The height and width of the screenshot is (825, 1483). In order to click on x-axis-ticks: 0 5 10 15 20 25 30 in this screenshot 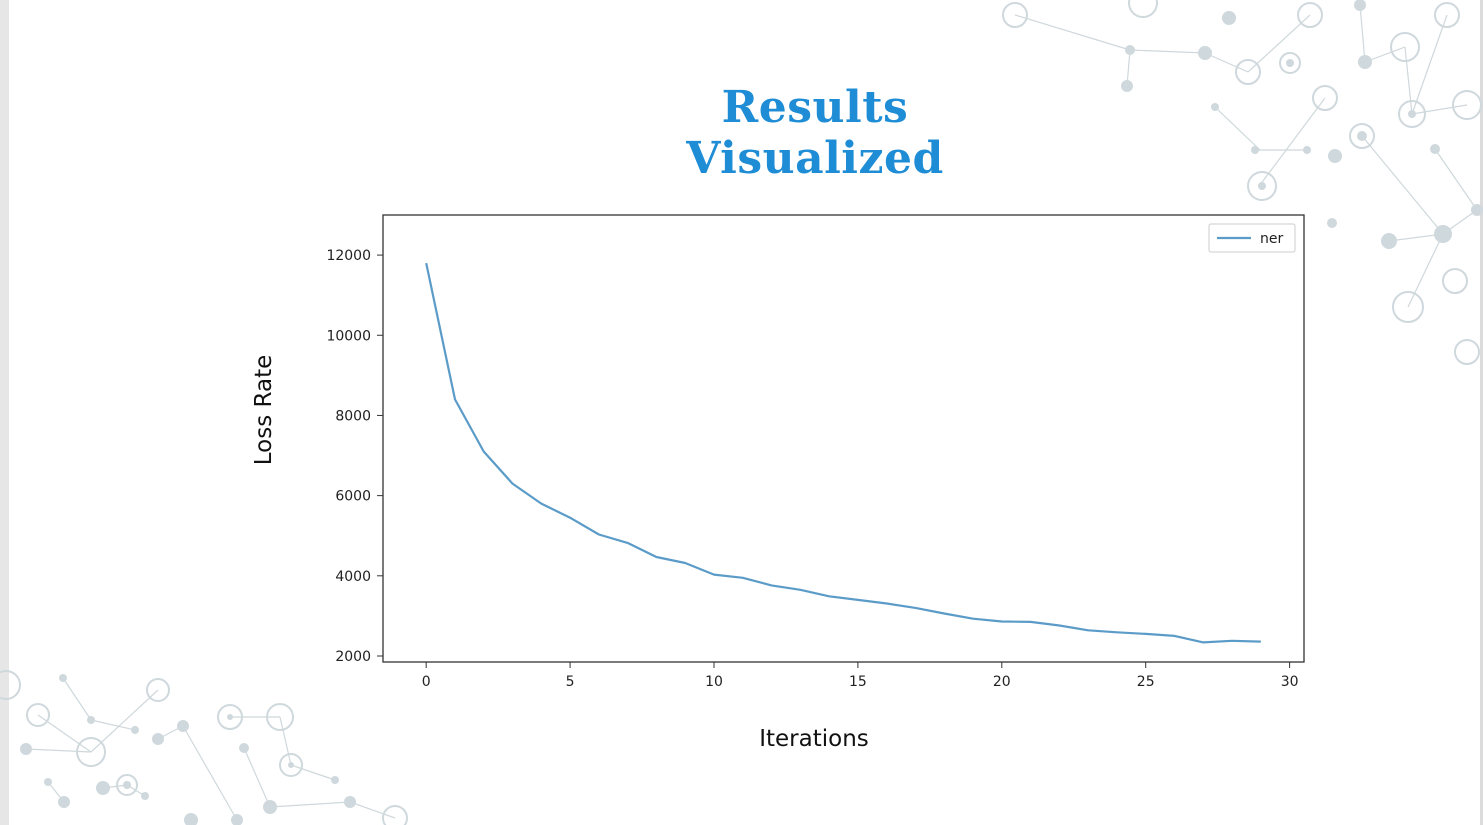, I will do `click(860, 676)`.